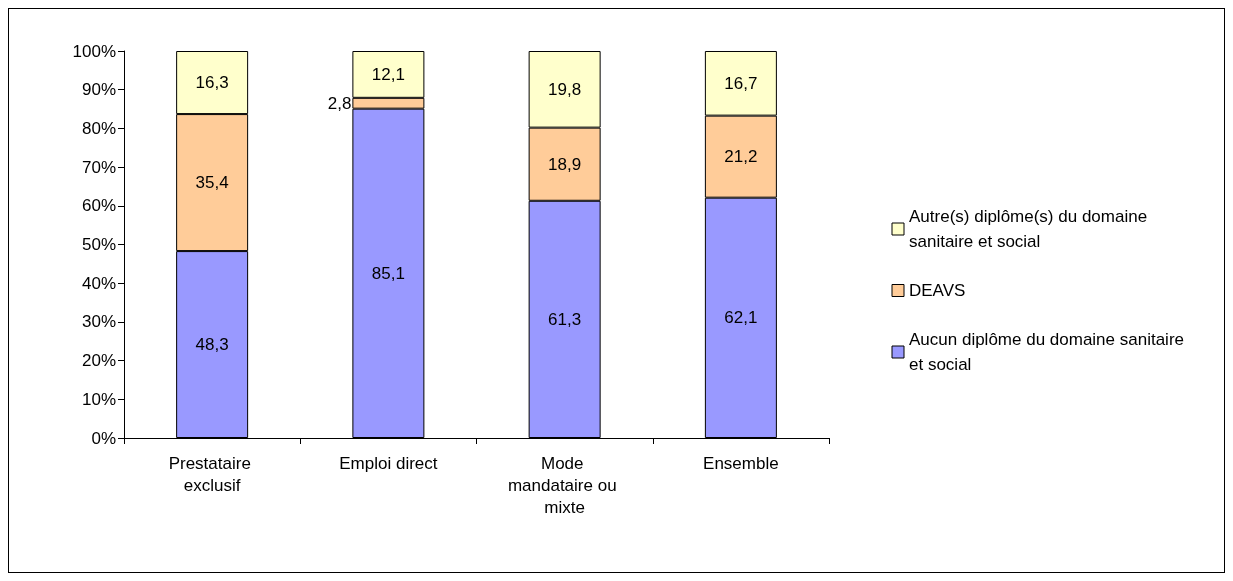 The width and height of the screenshot is (1233, 581). What do you see at coordinates (339, 103) in the screenshot?
I see `data-label: 2,8` at bounding box center [339, 103].